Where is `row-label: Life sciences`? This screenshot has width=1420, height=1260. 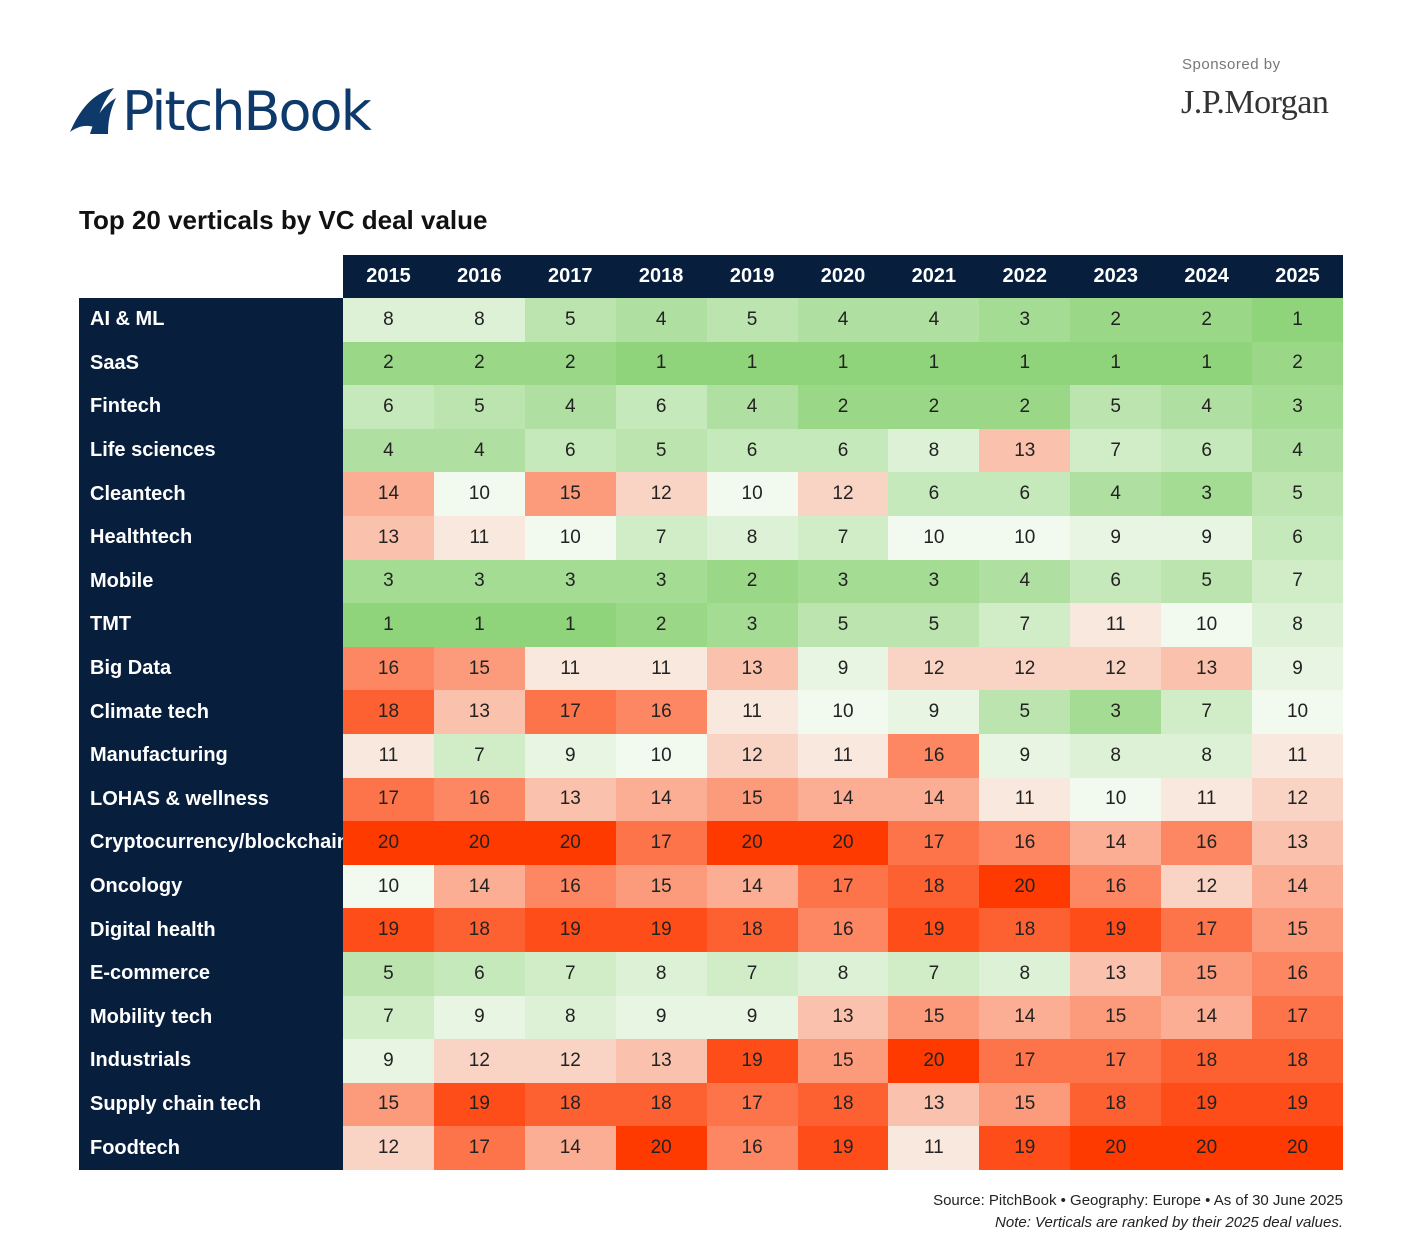 row-label: Life sciences is located at coordinates (211, 450).